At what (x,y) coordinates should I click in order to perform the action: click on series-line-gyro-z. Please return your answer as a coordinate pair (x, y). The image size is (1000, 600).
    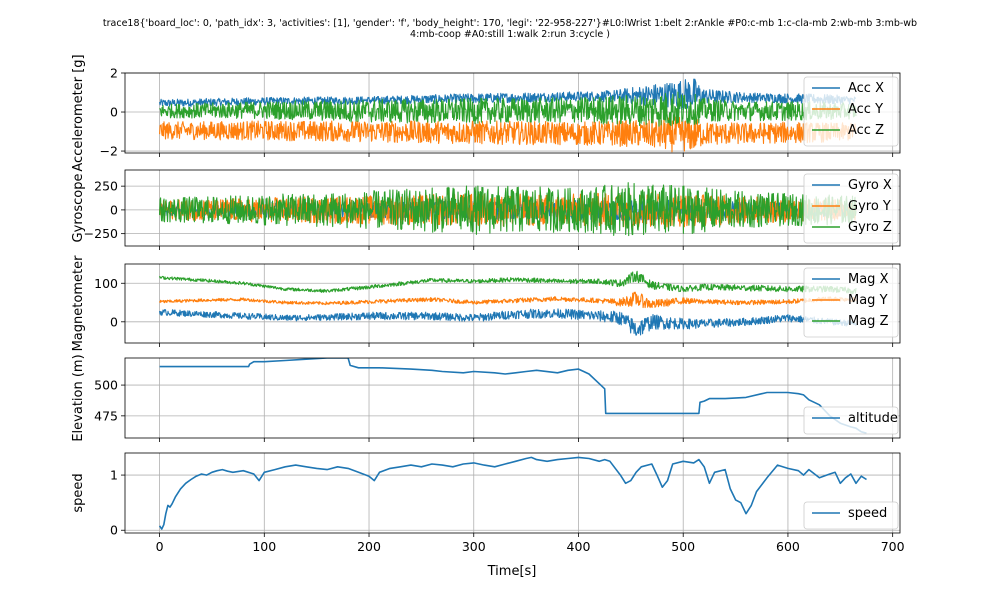
    Looking at the image, I should click on (508, 209).